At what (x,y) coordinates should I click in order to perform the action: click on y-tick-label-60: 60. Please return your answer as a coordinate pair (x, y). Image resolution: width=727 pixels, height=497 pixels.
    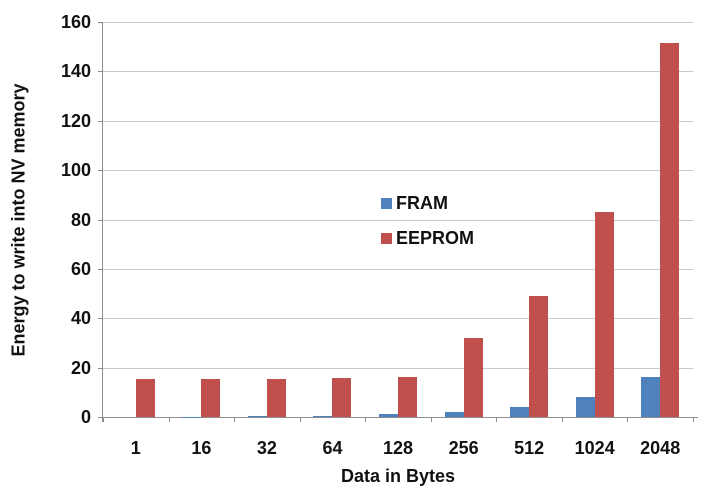
    Looking at the image, I should click on (80, 268).